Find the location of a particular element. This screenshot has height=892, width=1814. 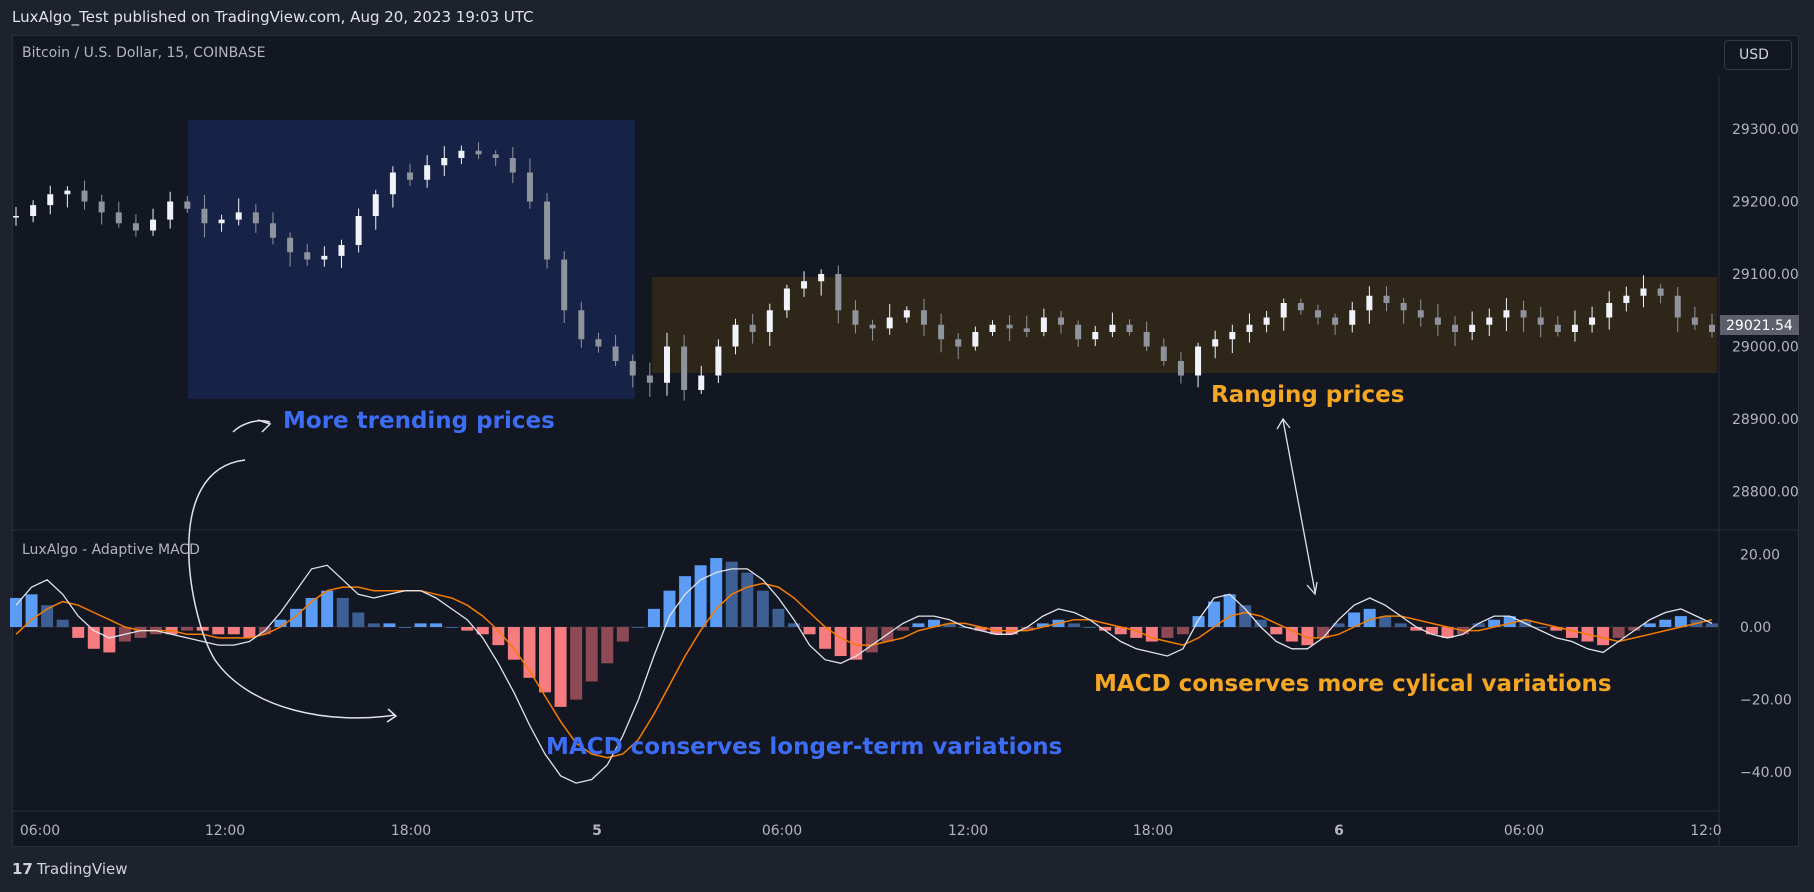

price-tick-label: 28800.00 is located at coordinates (1765, 493).